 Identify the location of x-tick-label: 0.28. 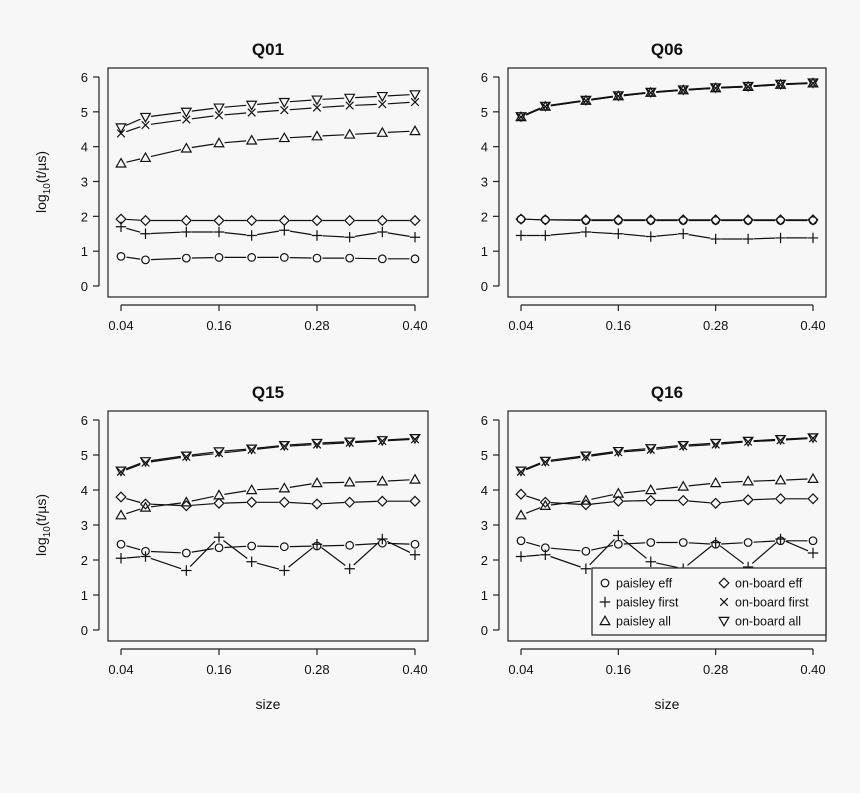
(316, 325).